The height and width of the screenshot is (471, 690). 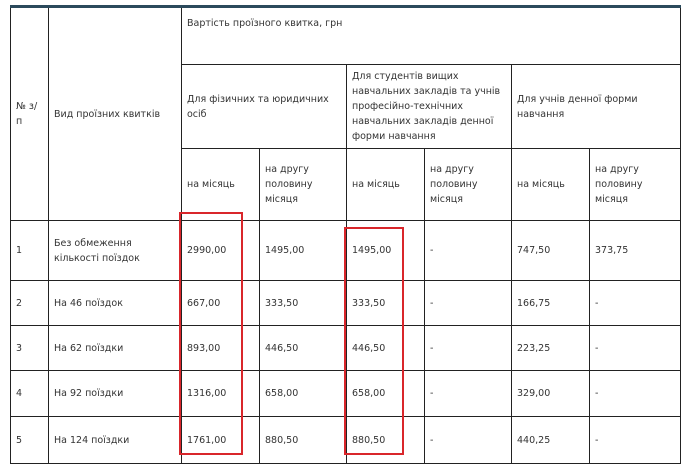 What do you see at coordinates (29, 303) in the screenshot?
I see `table-cell: 2` at bounding box center [29, 303].